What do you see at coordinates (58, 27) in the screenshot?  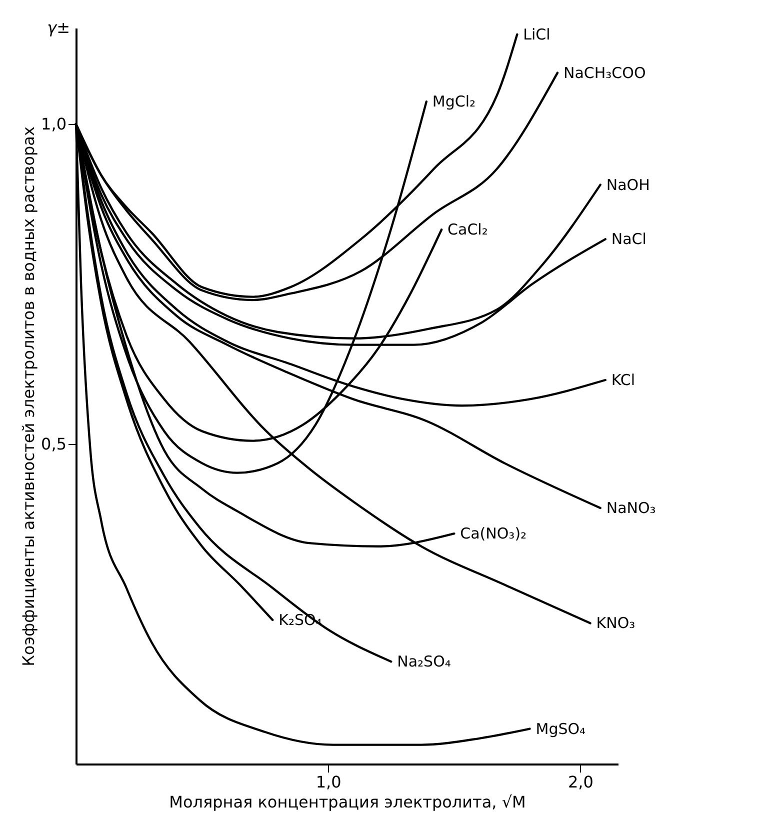 I see `text: γ±` at bounding box center [58, 27].